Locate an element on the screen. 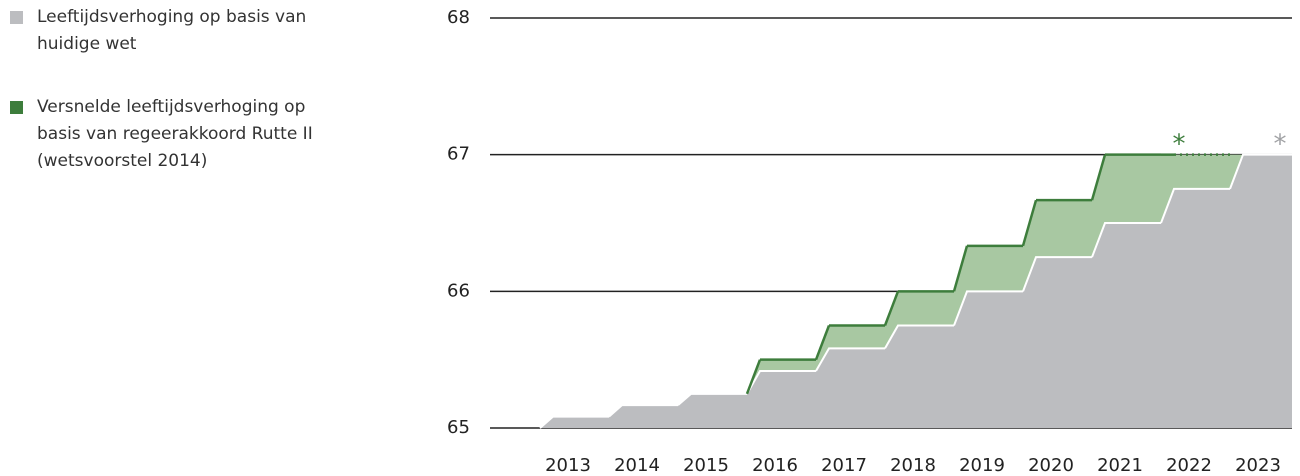  y-tick-label: 65 is located at coordinates (458, 427).